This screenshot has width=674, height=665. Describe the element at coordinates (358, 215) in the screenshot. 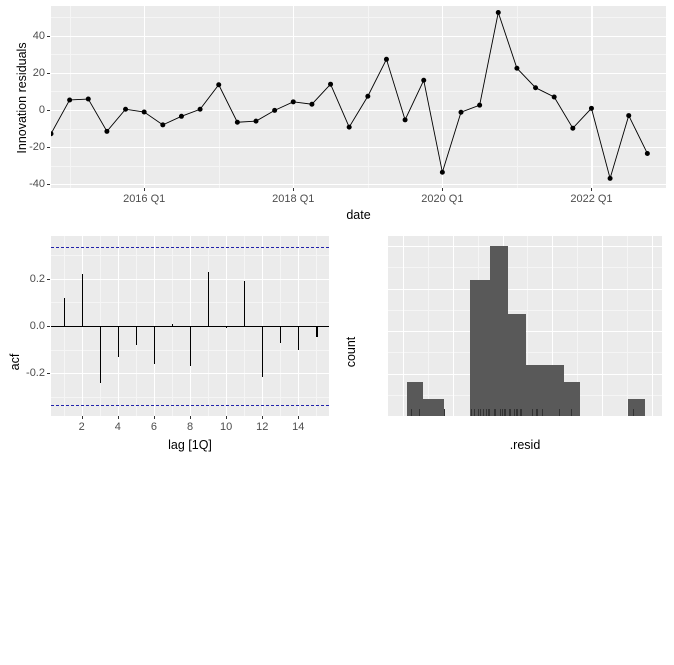

I see `innovation-residuals-x-axis-title: date` at that location.